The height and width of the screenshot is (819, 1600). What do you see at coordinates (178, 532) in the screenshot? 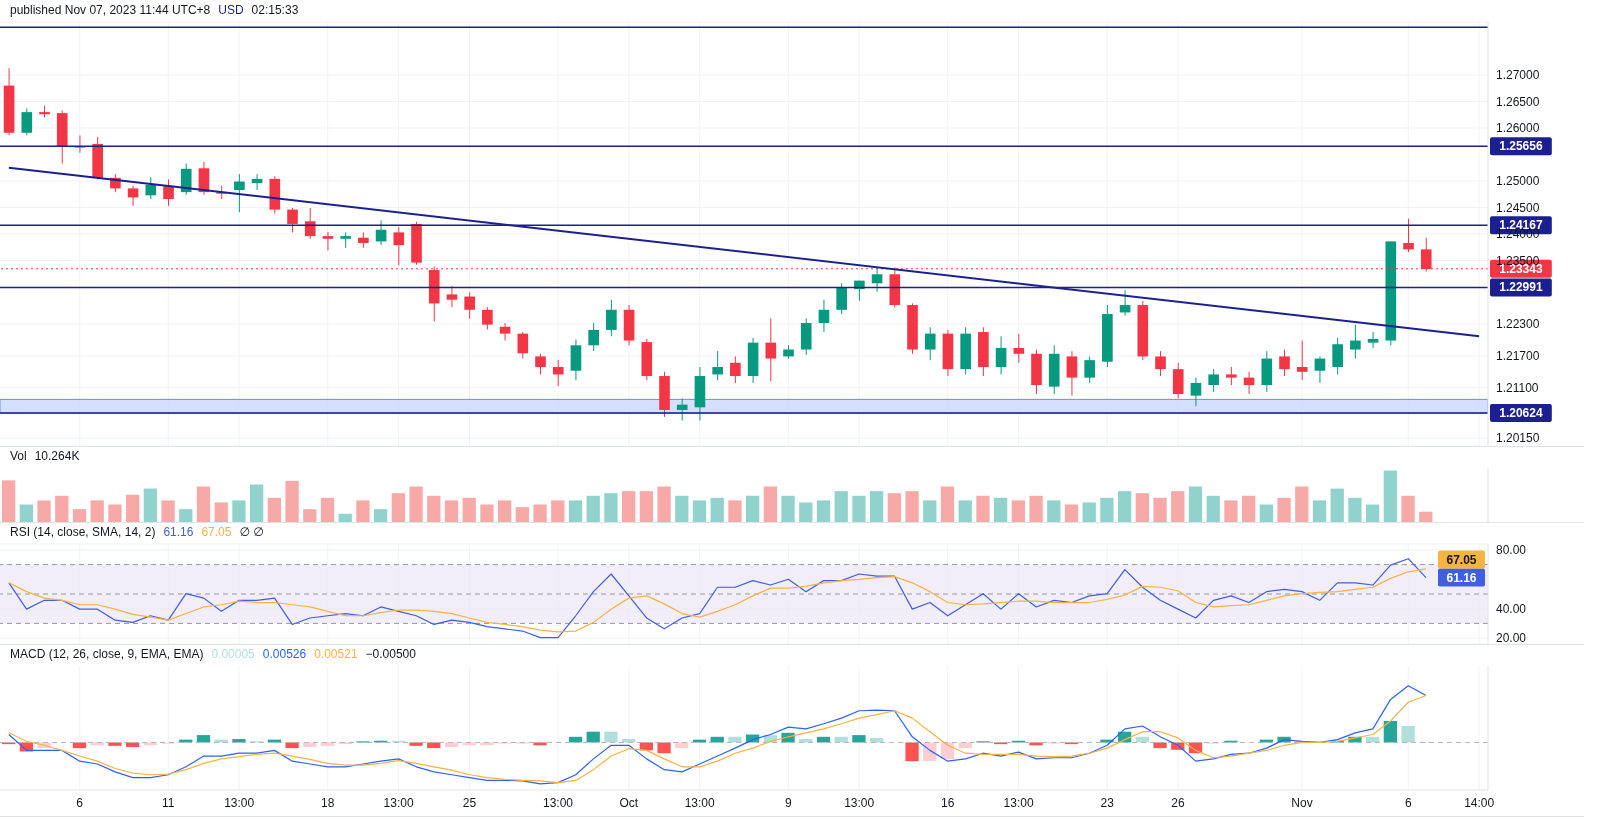
I see `text: 61.16` at bounding box center [178, 532].